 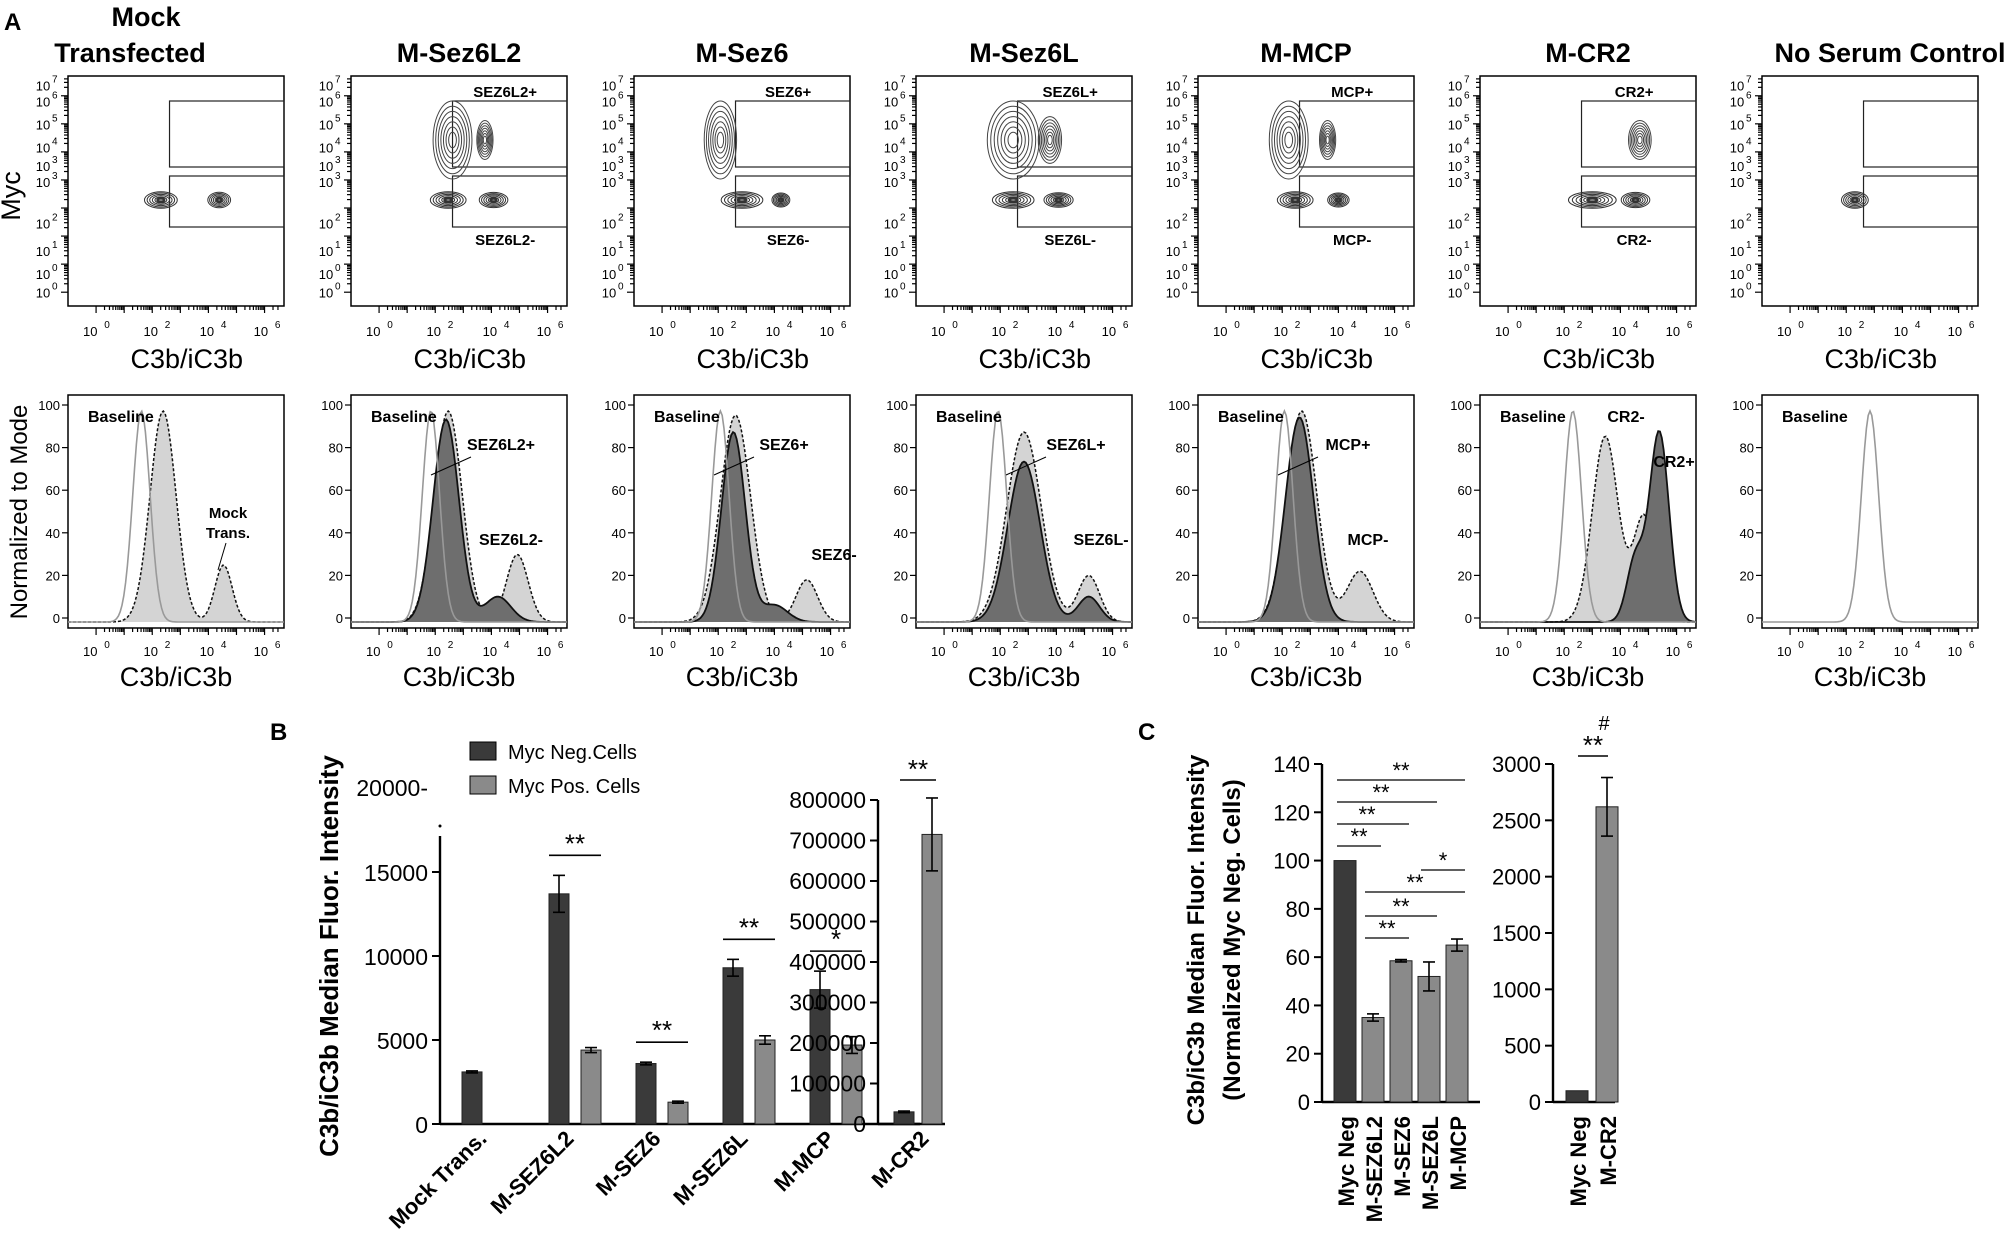 I want to click on y-tick-exp: 5, so click(x=338, y=119).